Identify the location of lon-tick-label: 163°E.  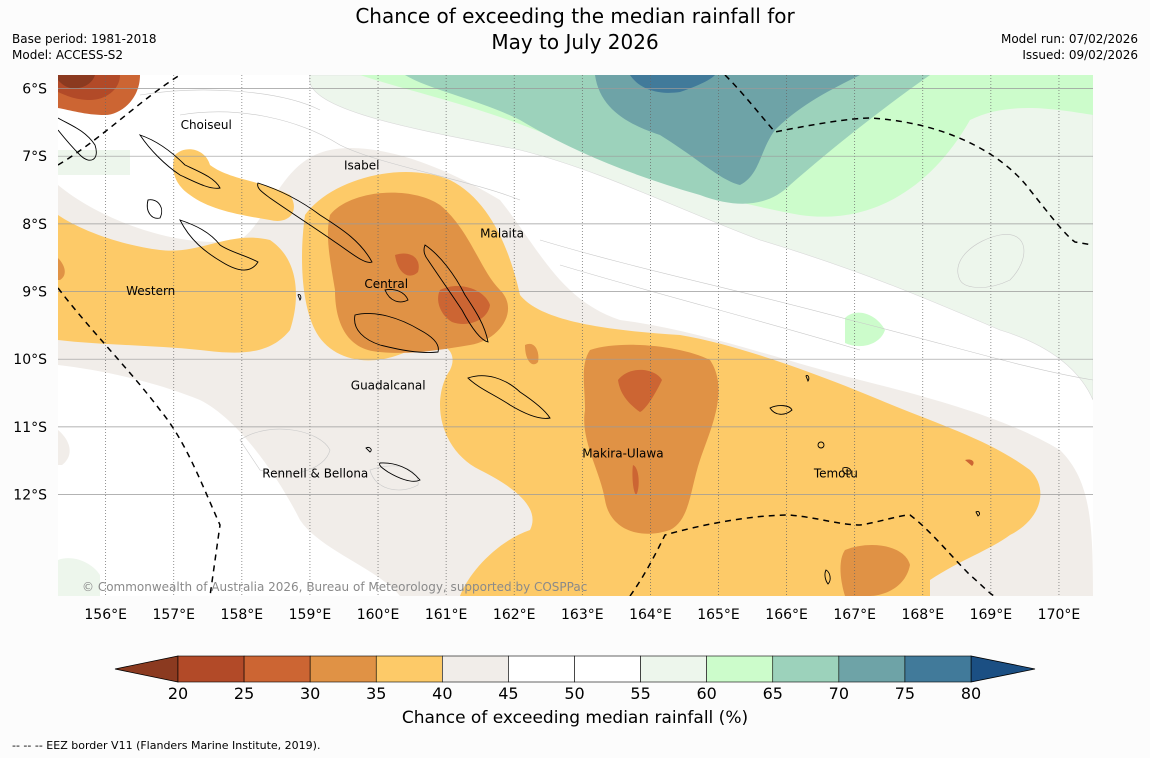
(582, 615).